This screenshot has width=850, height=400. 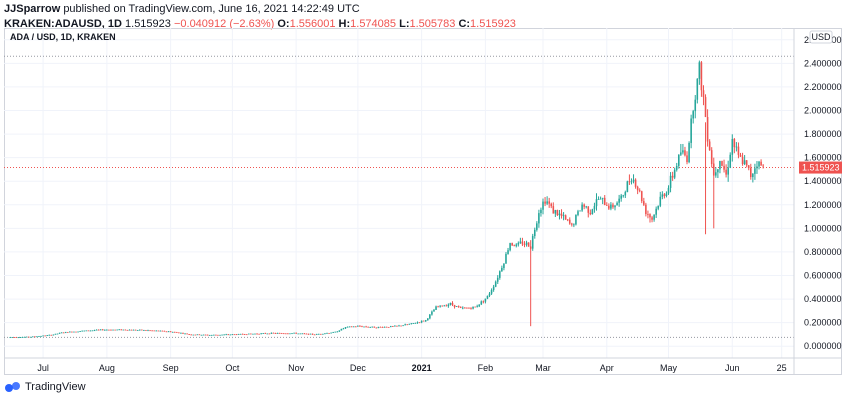 What do you see at coordinates (821, 37) in the screenshot?
I see `currency-badge: USD` at bounding box center [821, 37].